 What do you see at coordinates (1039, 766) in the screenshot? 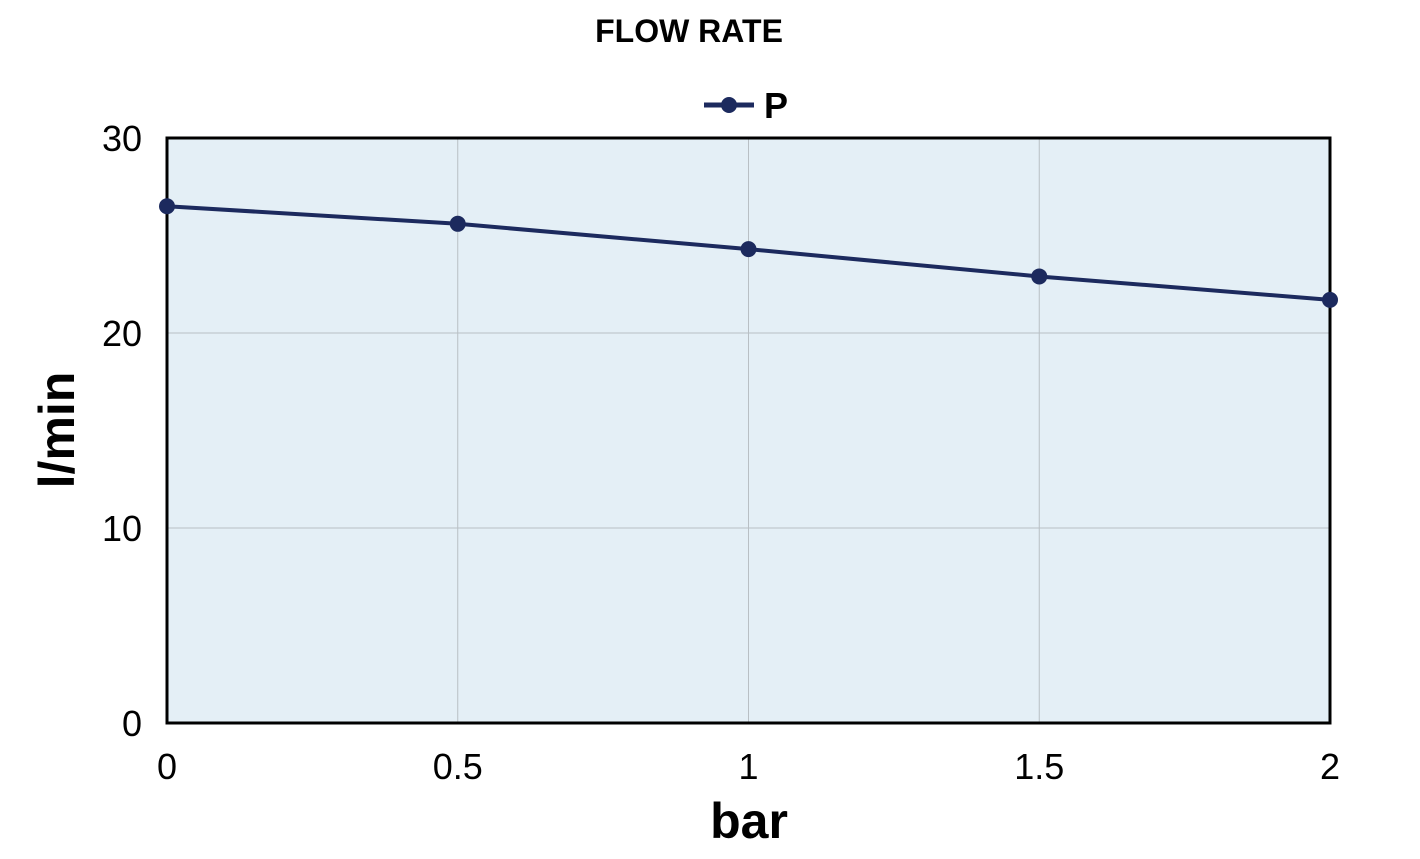
I see `x-tick-label: 1.5` at bounding box center [1039, 766].